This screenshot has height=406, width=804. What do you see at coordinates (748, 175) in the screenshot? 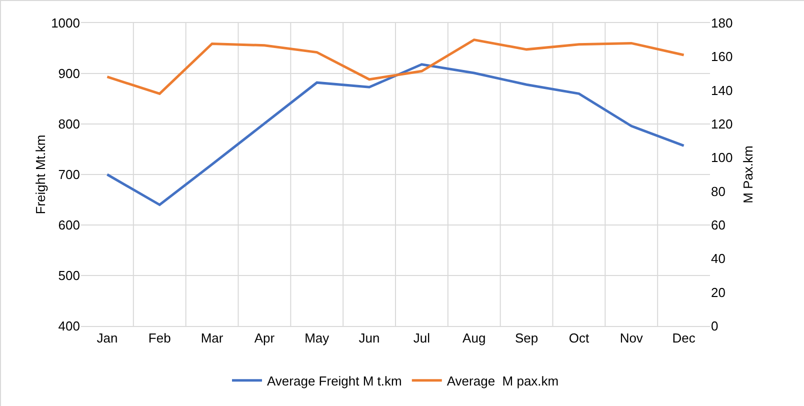
I see `y2-axis-title: M Pax.km` at bounding box center [748, 175].